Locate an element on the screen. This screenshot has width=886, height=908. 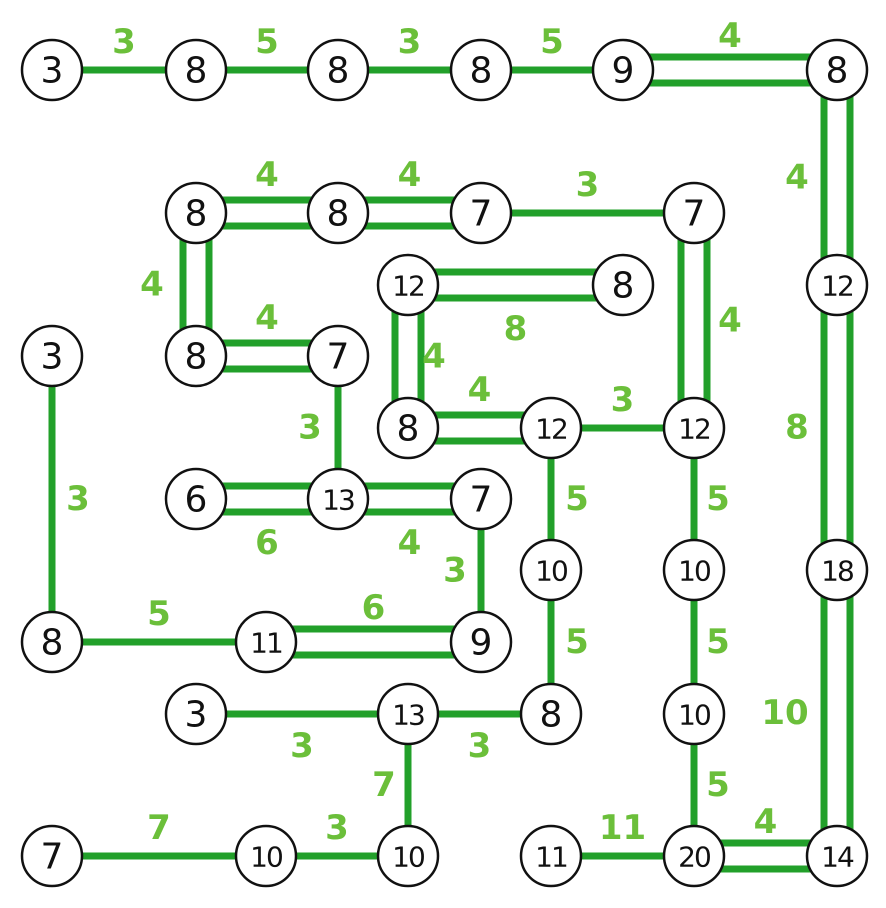
bridge-label-b3-b4: 3 is located at coordinates (588, 185).